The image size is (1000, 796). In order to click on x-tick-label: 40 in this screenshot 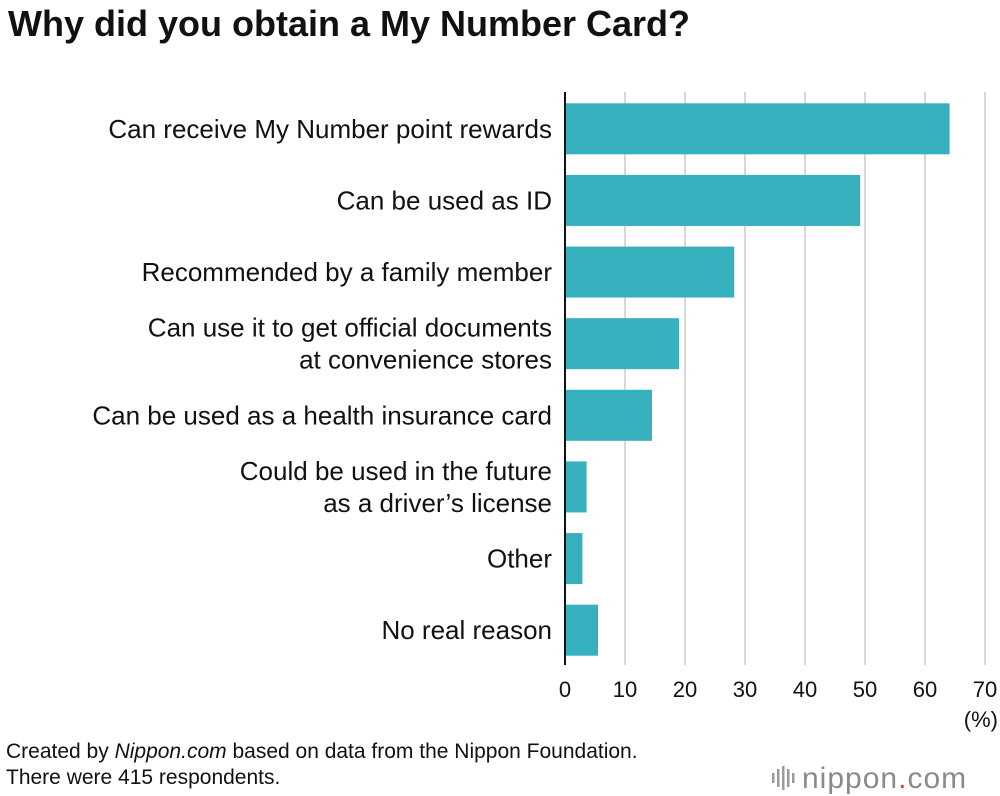, I will do `click(805, 689)`.